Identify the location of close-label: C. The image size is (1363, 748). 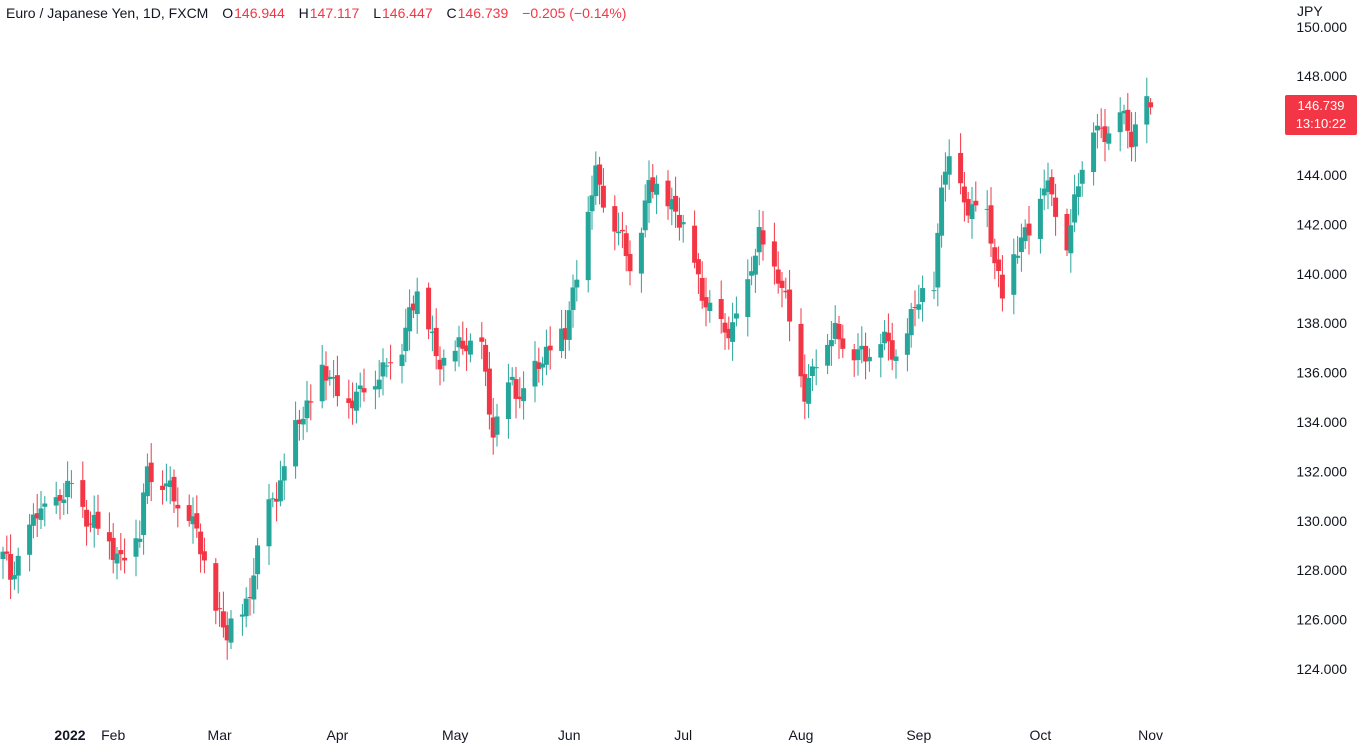
(451, 13).